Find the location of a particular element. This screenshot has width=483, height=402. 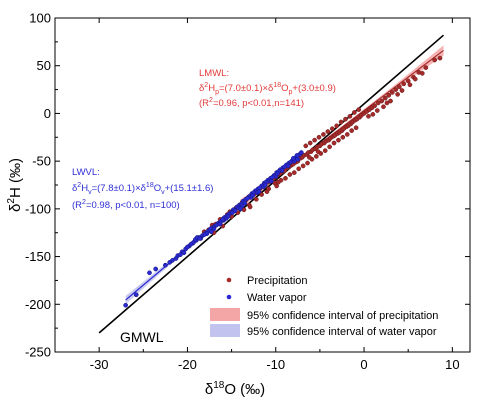

legend-water-vapor-ci-label: 95% confidence interval of water vapor is located at coordinates (342, 332).